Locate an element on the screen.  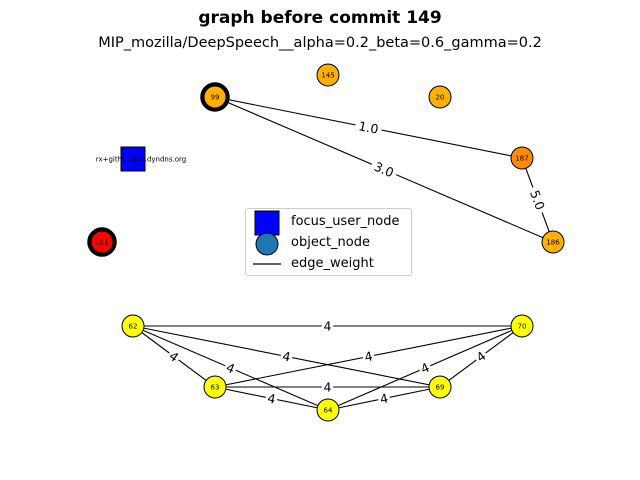
node-label: 20 is located at coordinates (440, 98).